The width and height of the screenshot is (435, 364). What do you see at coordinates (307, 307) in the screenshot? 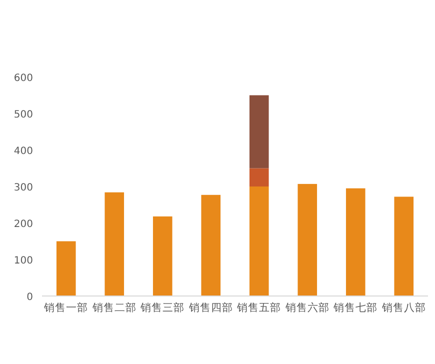
I see `x-tick-label: 销售六部` at bounding box center [307, 307].